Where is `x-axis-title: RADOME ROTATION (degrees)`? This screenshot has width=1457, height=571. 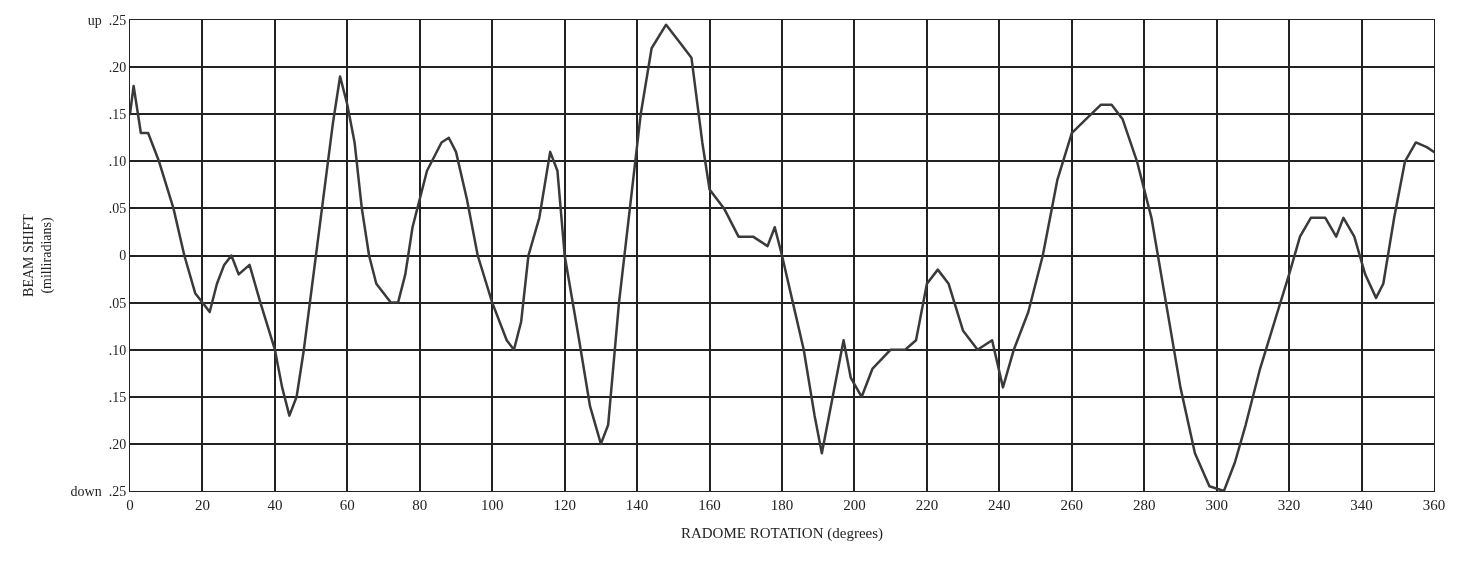 x-axis-title: RADOME ROTATION (degrees) is located at coordinates (782, 533).